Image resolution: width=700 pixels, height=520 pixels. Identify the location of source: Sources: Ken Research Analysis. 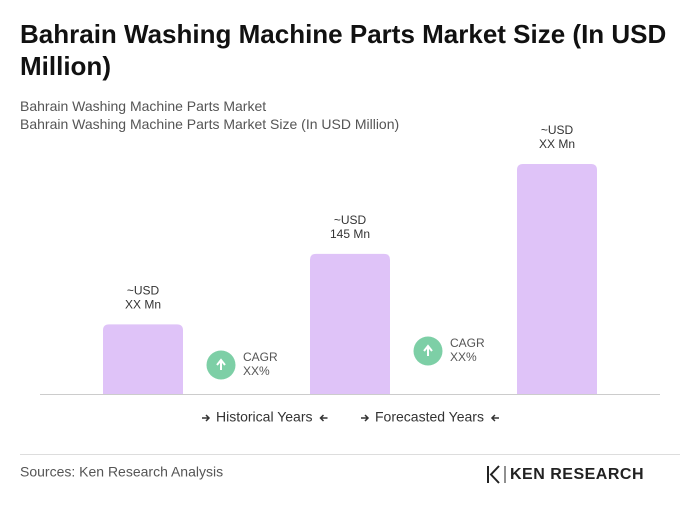
(121, 472).